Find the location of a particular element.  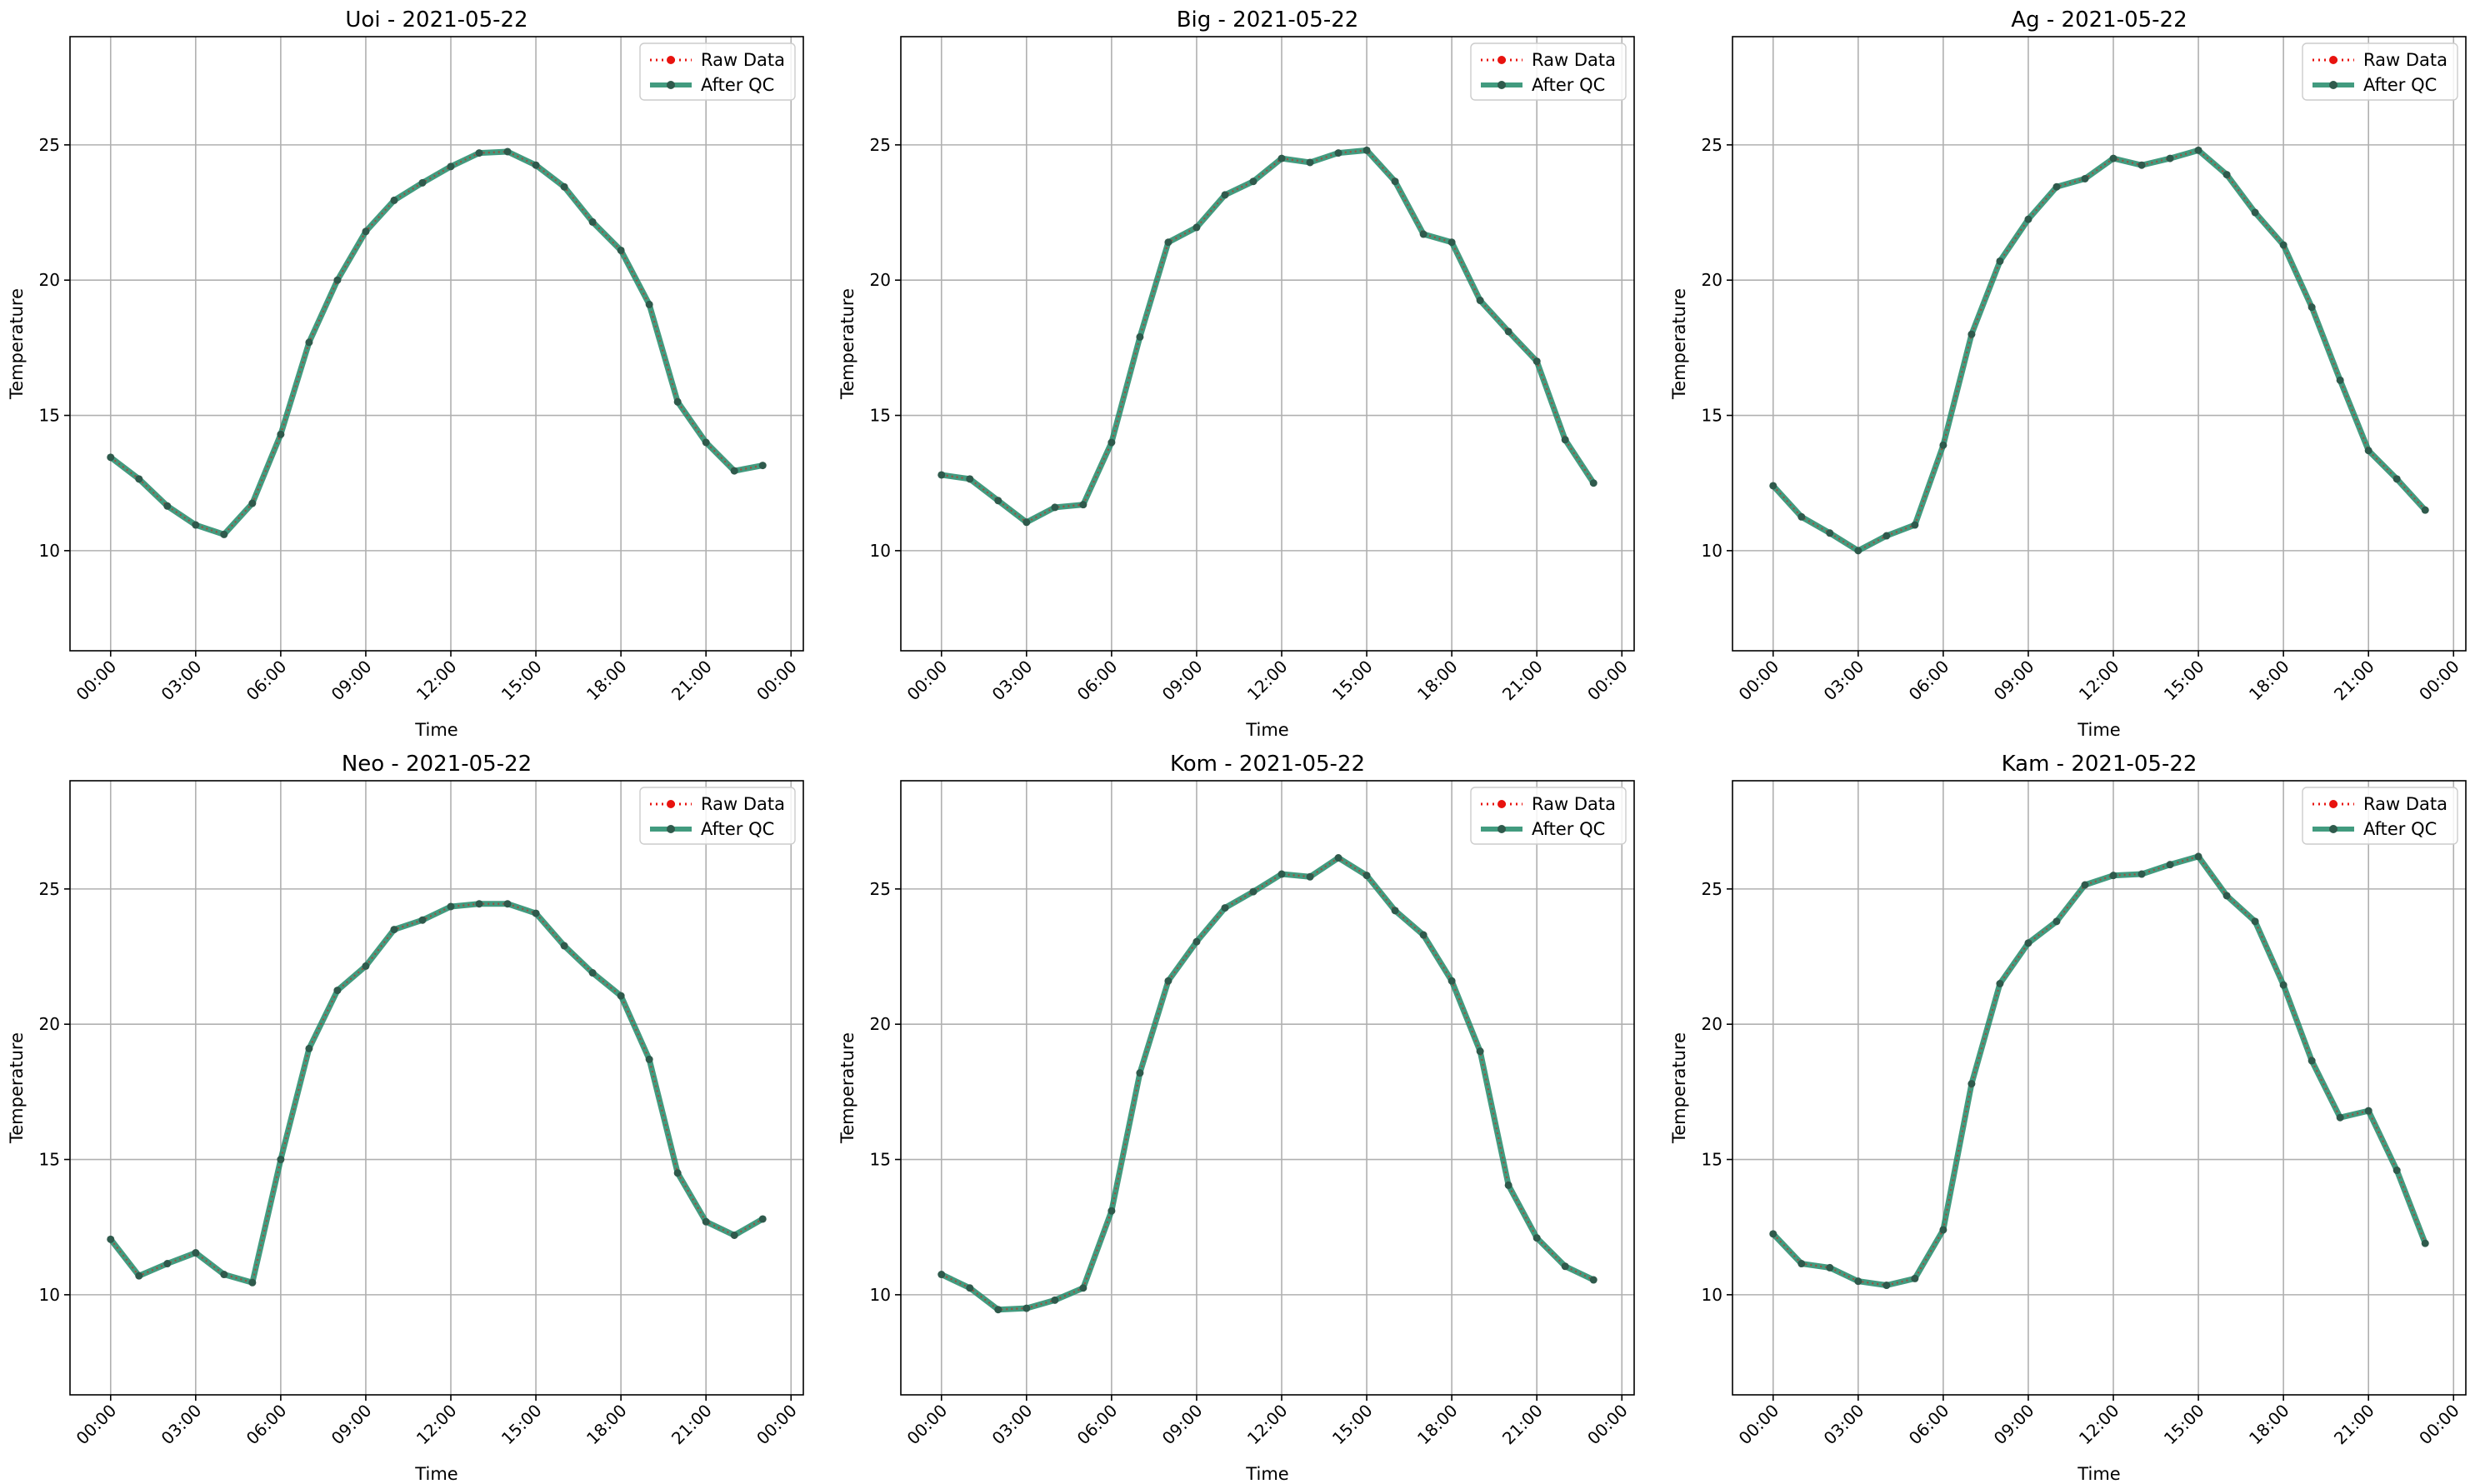

series-line-after-qc is located at coordinates (2099, 350).